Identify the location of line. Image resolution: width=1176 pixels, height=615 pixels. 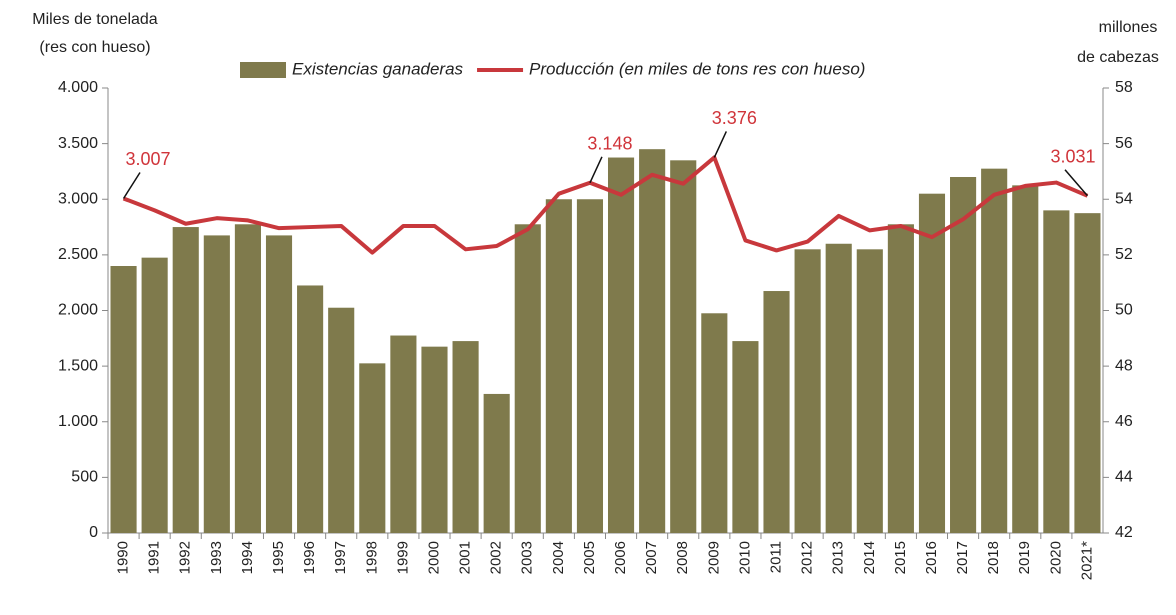
(605, 205).